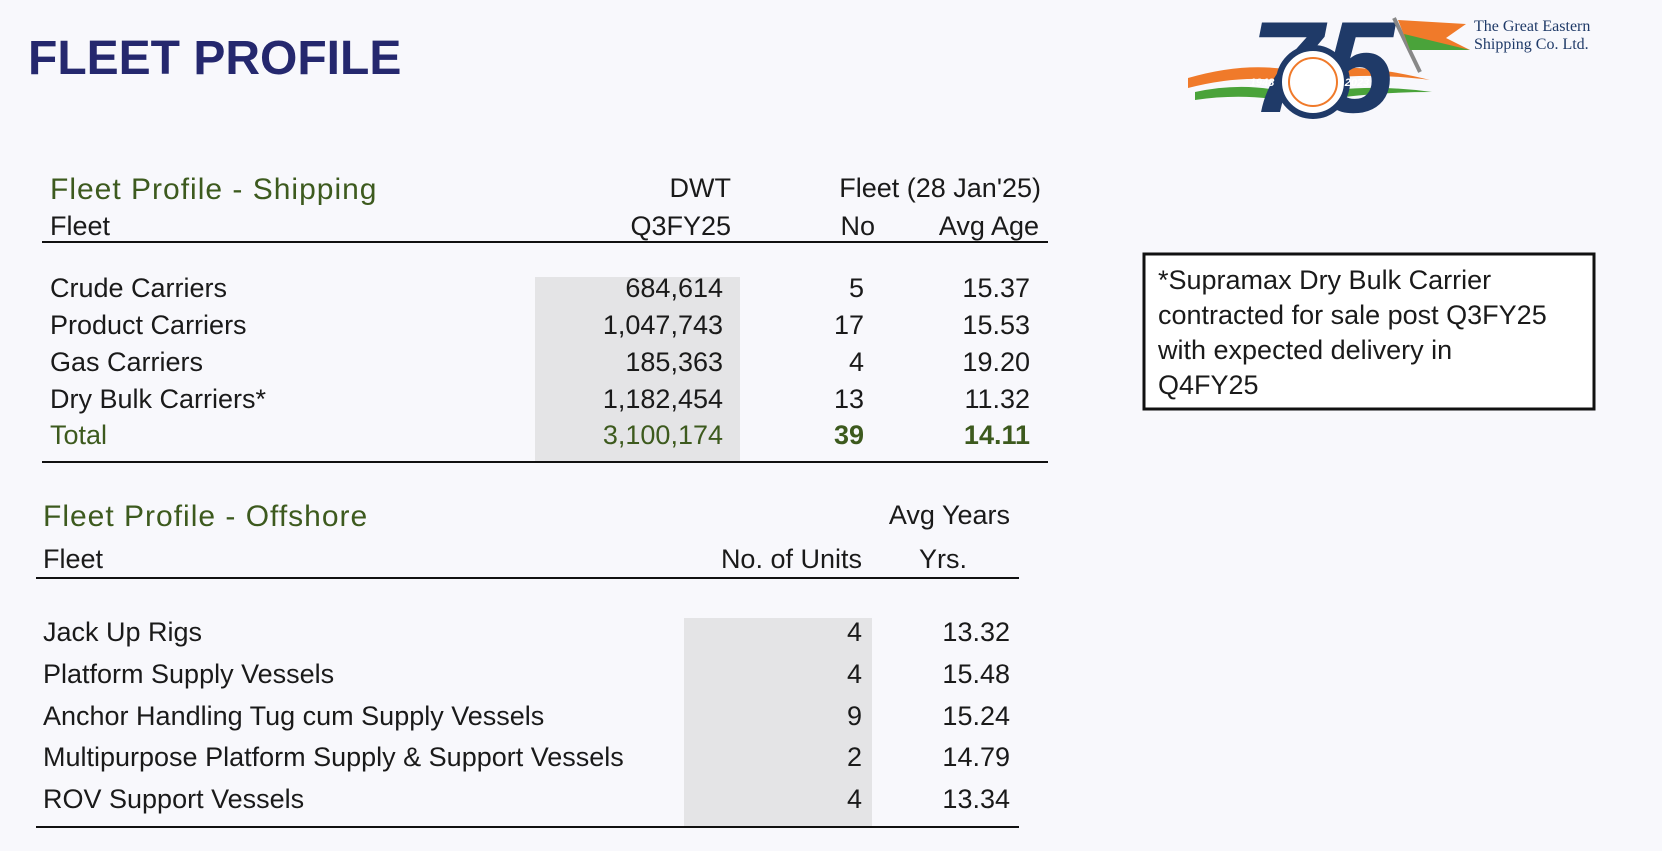  I want to click on cell: 15.53, so click(996, 325).